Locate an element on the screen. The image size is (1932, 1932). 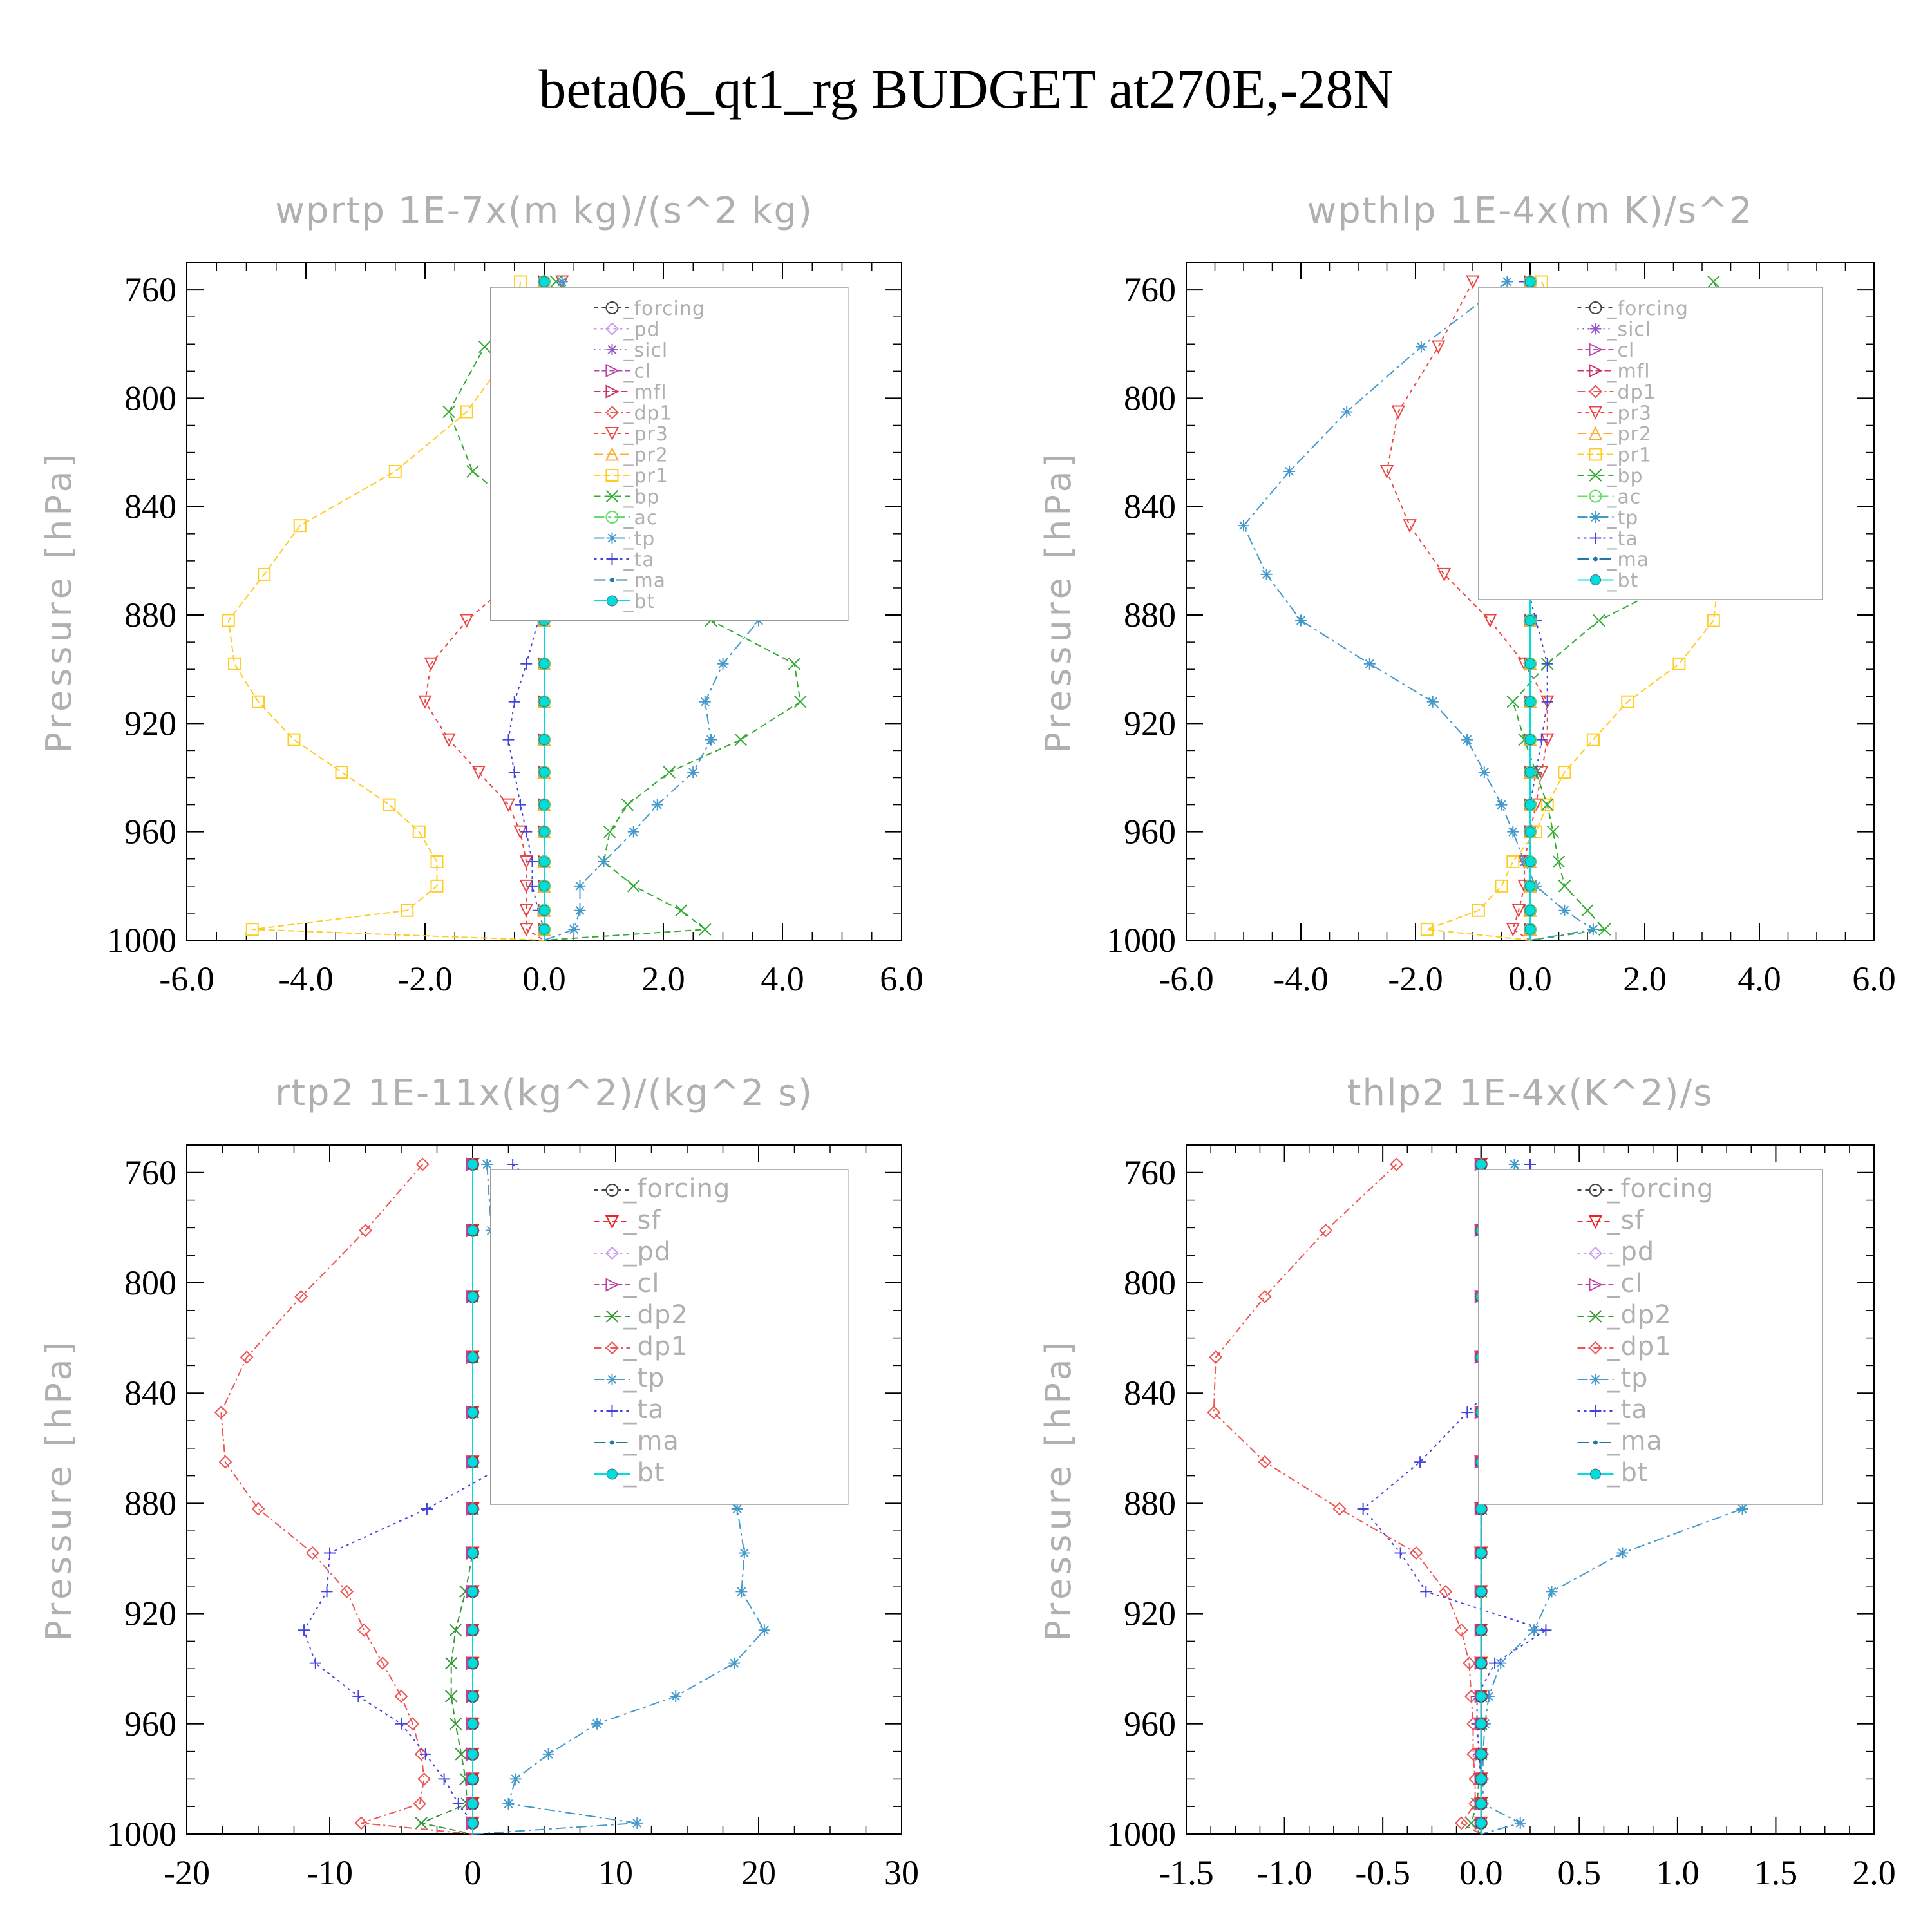
data-point-pr3 is located at coordinates (1398, 412).